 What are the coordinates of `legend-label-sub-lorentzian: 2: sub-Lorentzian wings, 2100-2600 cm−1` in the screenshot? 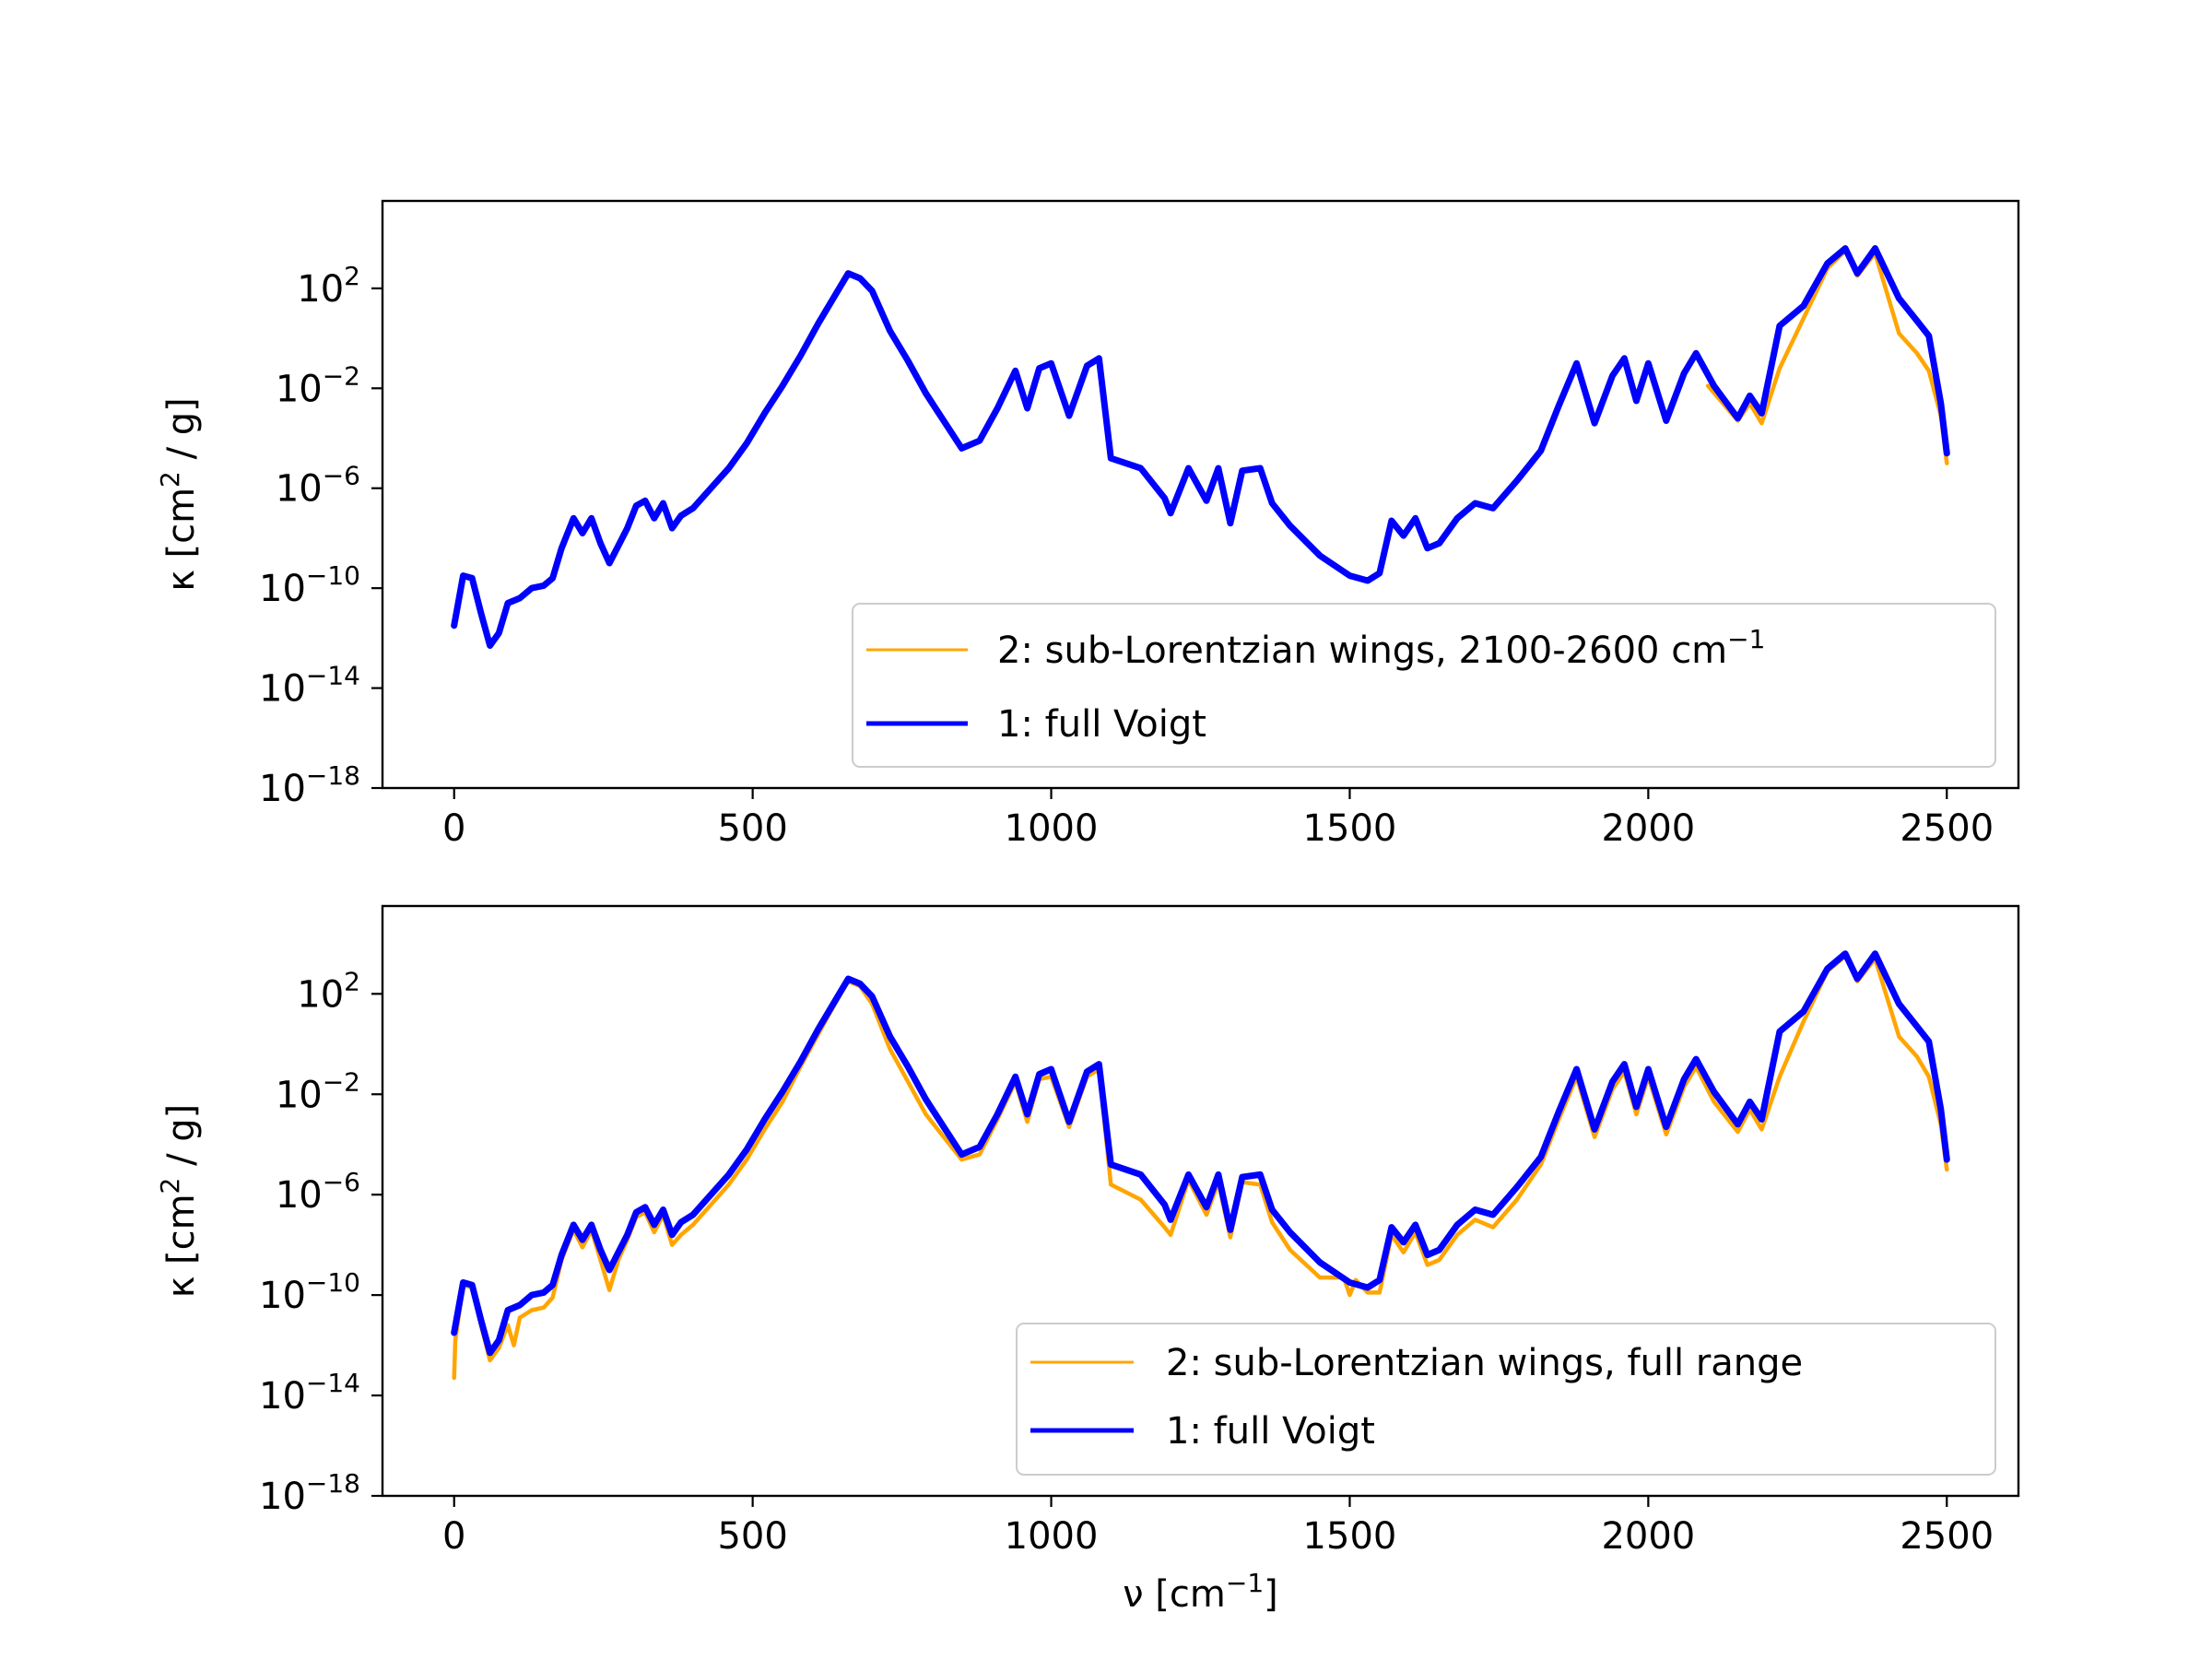 It's located at (1381, 648).